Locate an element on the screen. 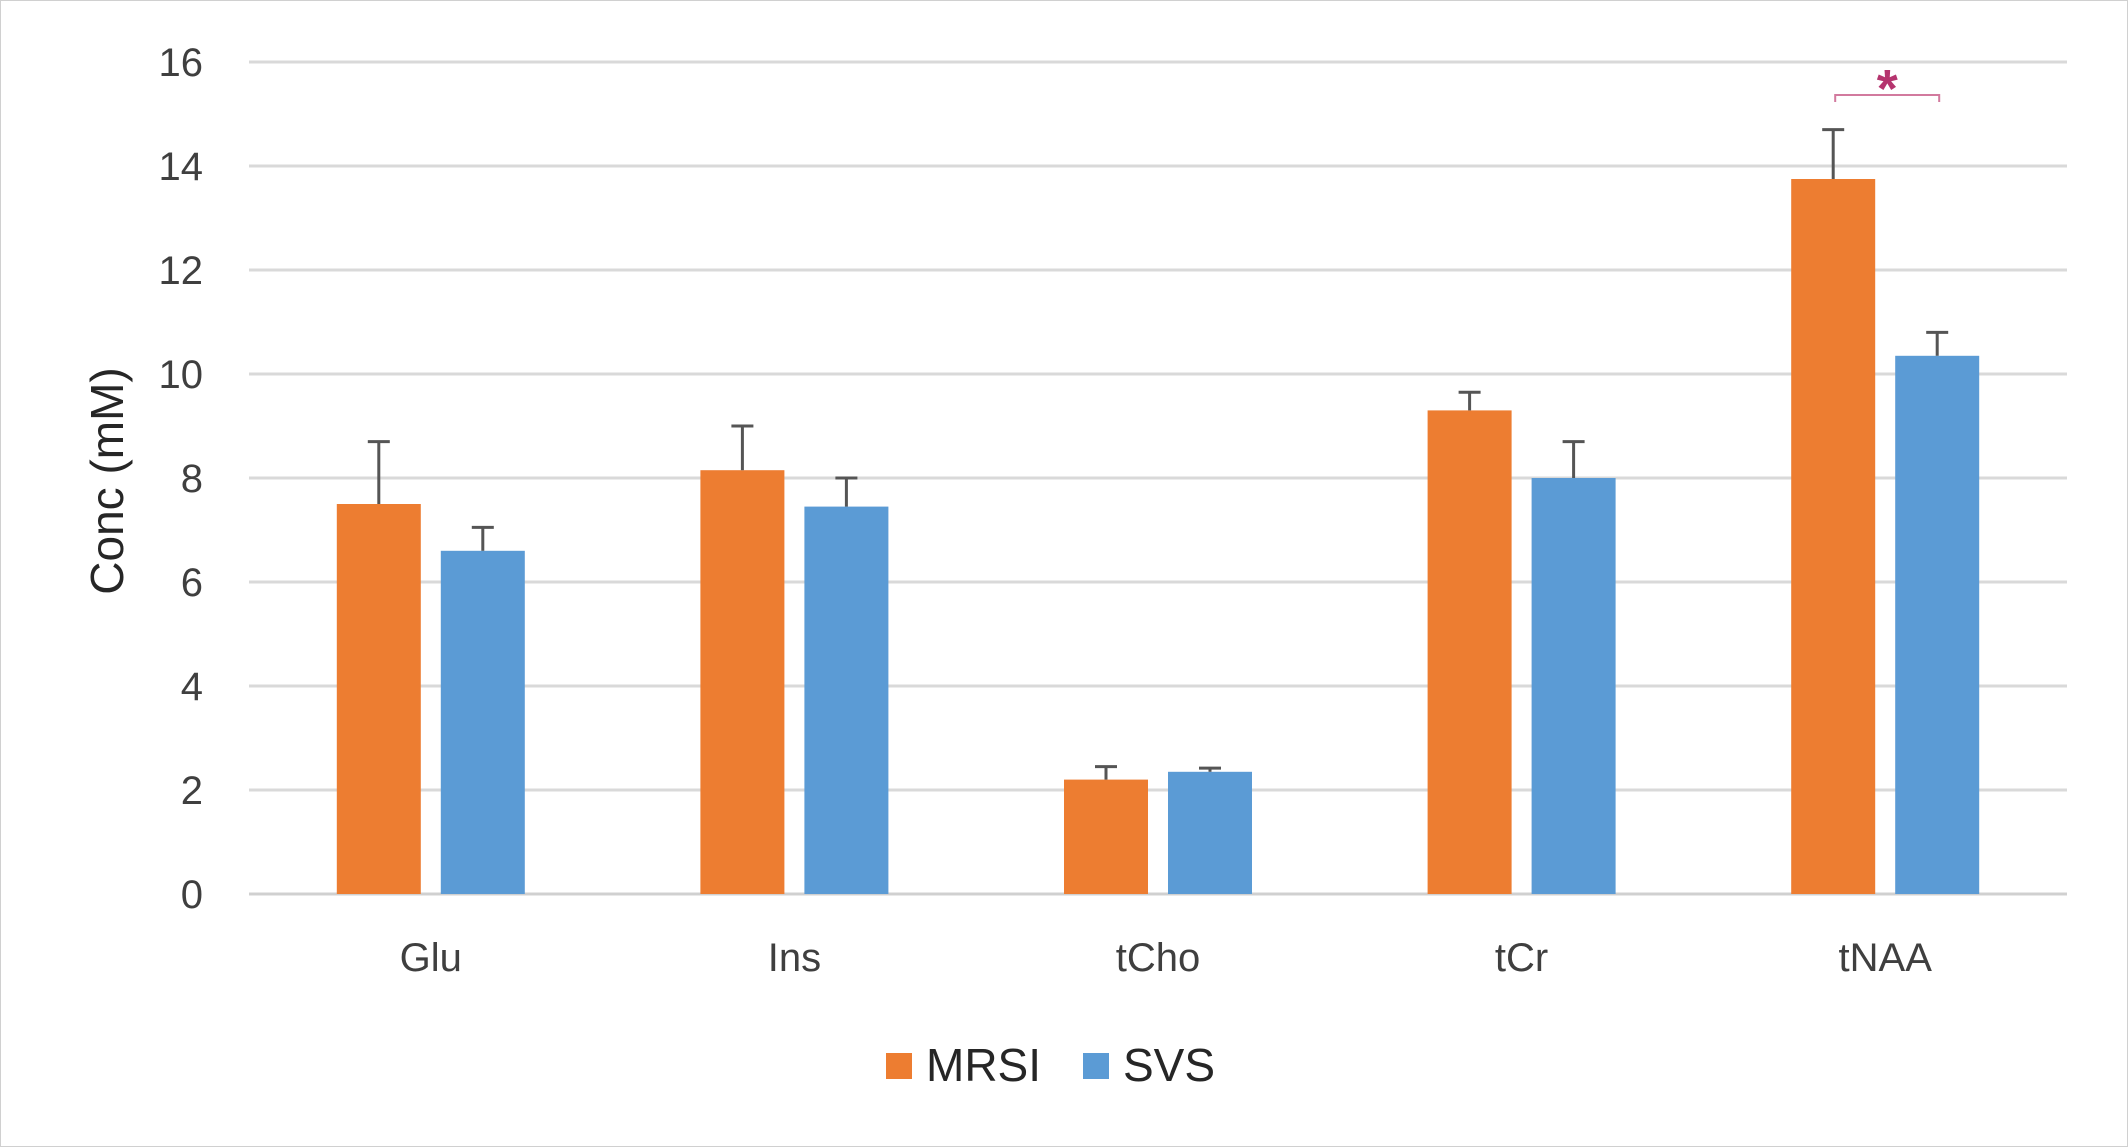  y-tick-label: 0 is located at coordinates (192, 895).